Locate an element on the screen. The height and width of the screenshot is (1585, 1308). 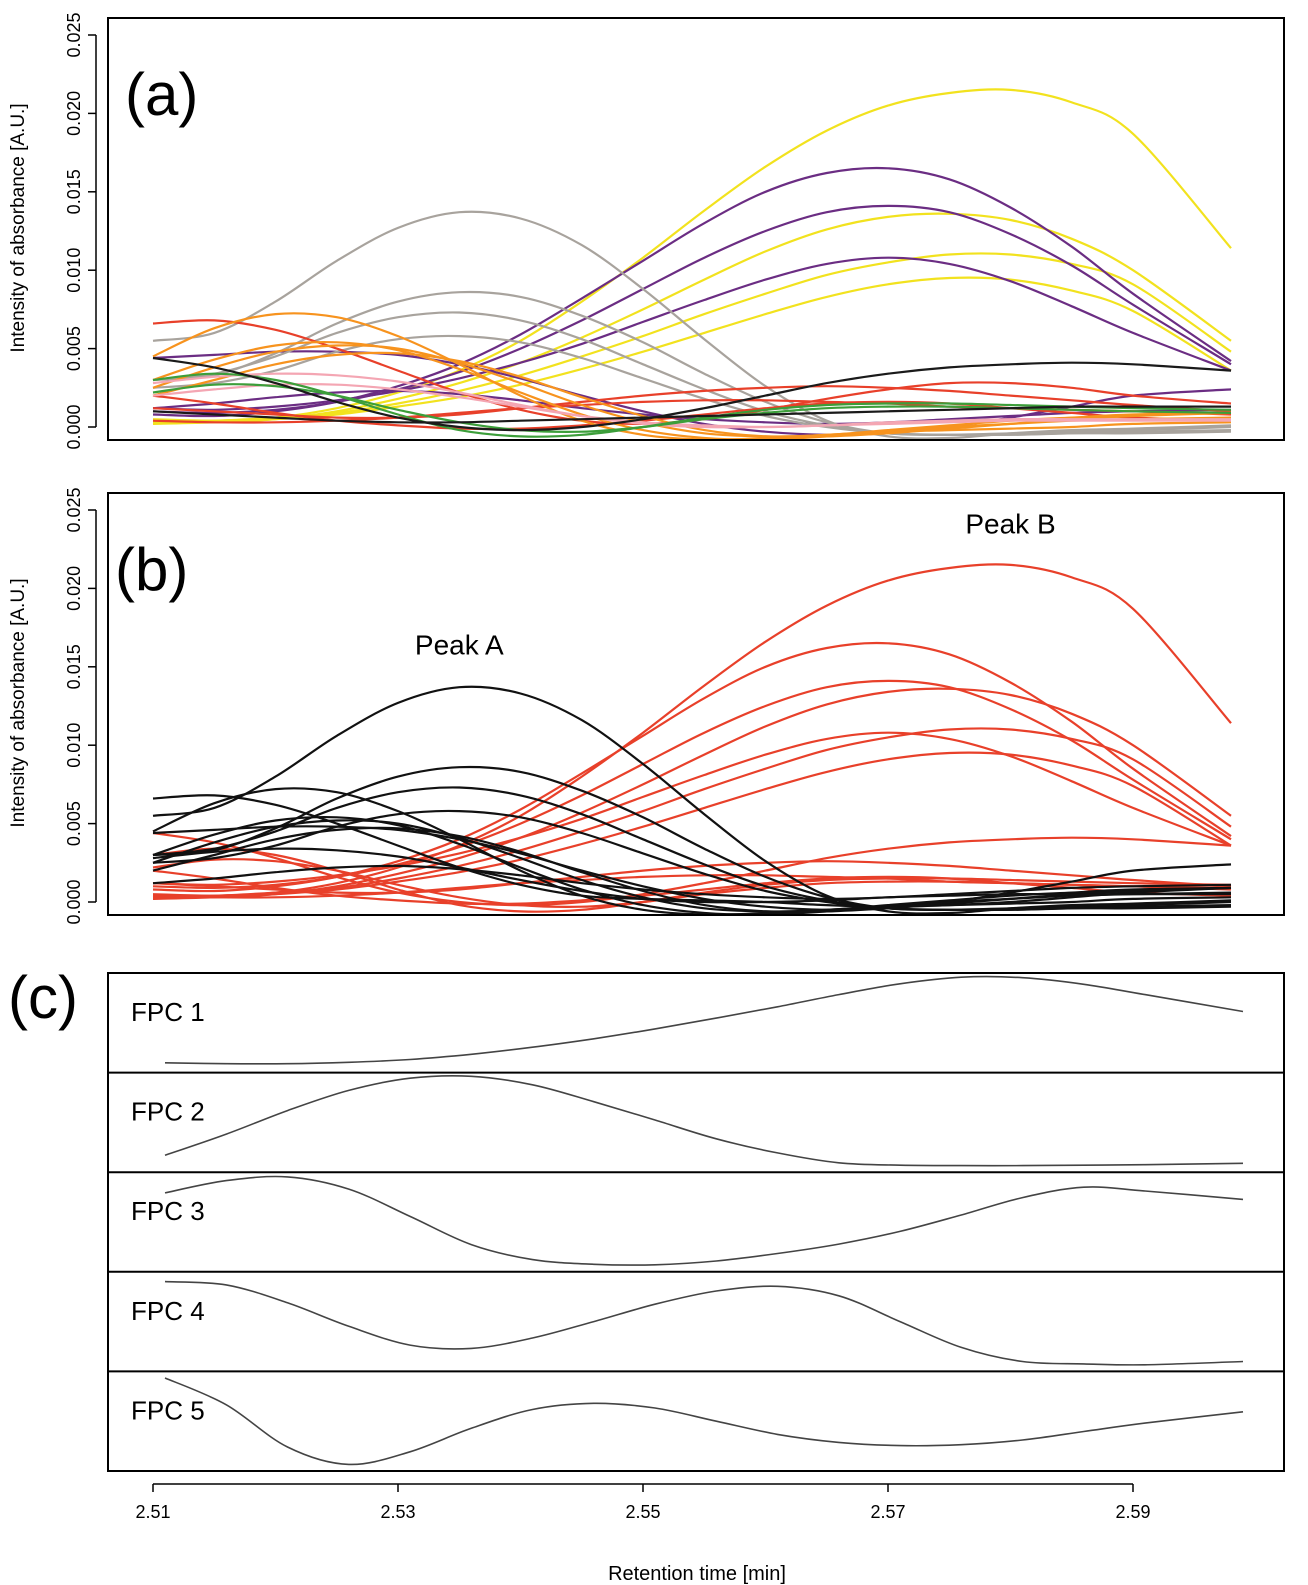
x-tick-label: 2.59 is located at coordinates (1132, 1512).